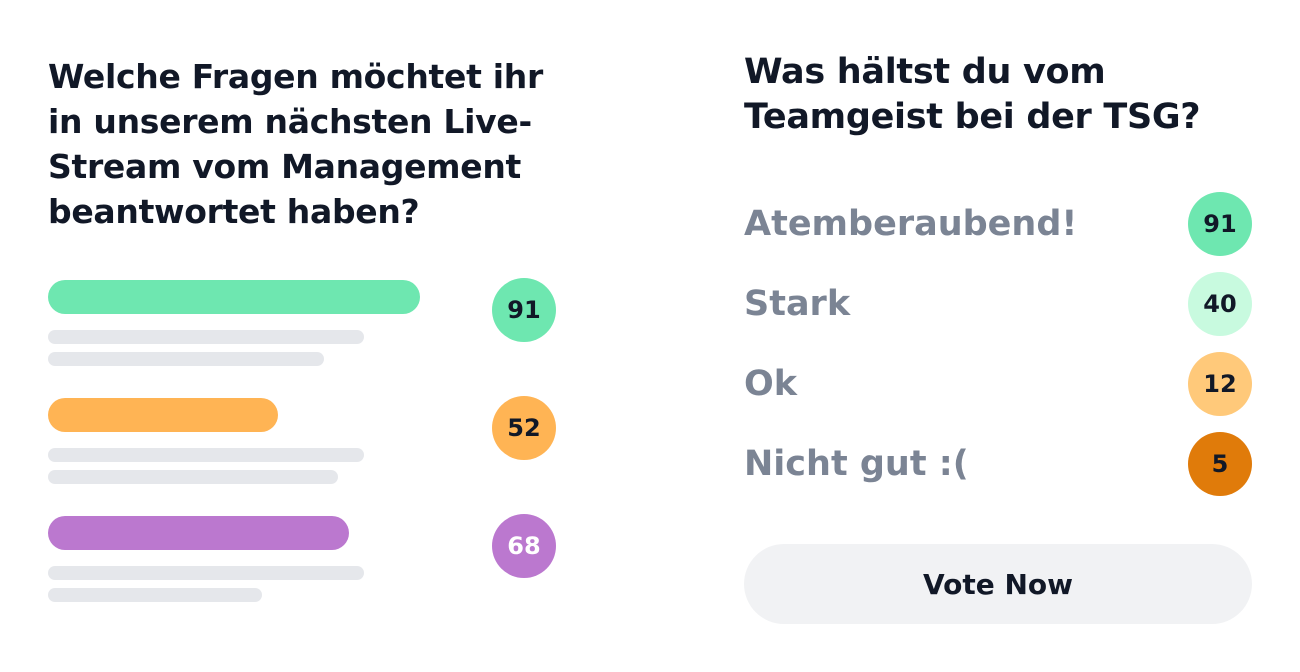  What do you see at coordinates (998, 304) in the screenshot?
I see `poll-option-stark: Stark 40` at bounding box center [998, 304].